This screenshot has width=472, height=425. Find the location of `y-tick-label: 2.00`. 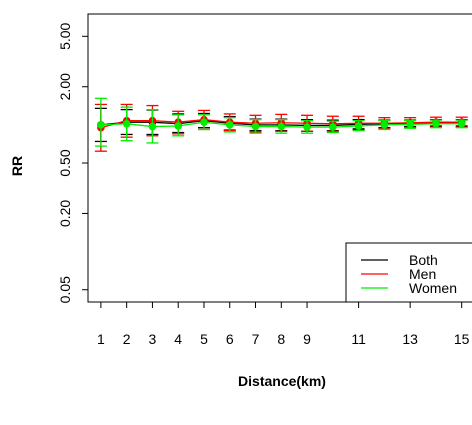

y-tick-label: 2.00 is located at coordinates (65, 86).